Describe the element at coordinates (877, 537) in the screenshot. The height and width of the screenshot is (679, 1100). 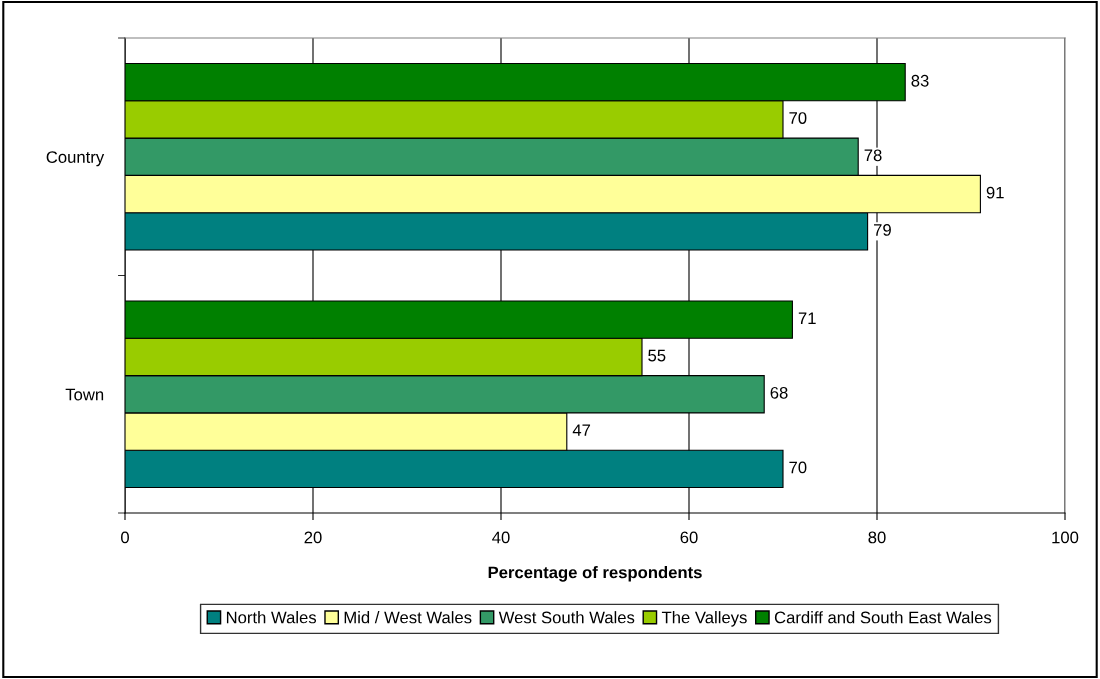
I see `x-tick-label: 80` at that location.